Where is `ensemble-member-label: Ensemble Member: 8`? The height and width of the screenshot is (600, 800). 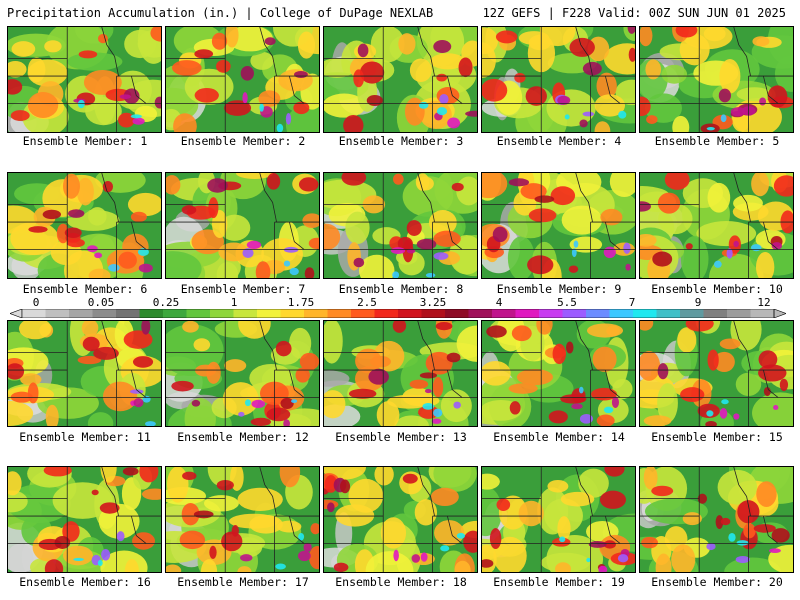 ensemble-member-label: Ensemble Member: 8 is located at coordinates (401, 289).